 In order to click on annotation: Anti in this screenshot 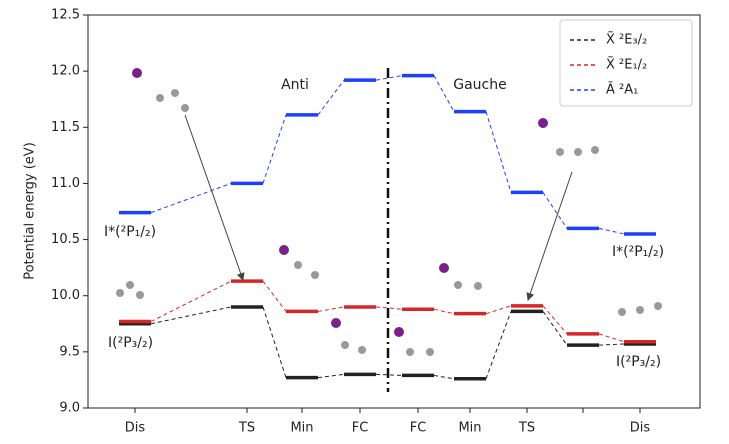, I will do `click(295, 85)`.